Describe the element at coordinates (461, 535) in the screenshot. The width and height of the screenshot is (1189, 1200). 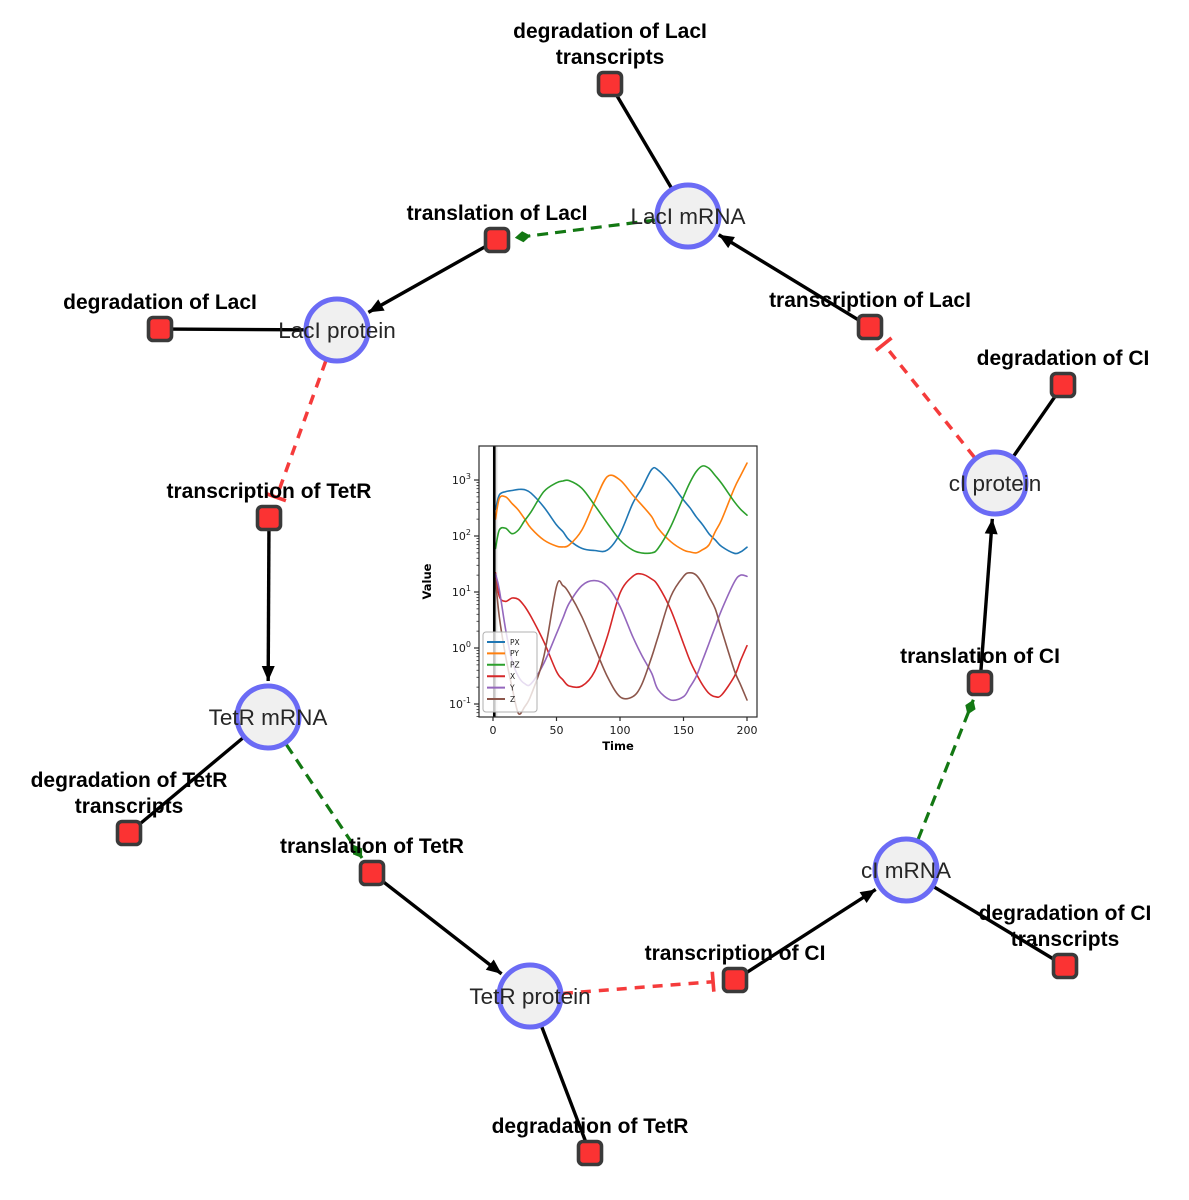
I see `y-tick-label: 10²` at that location.